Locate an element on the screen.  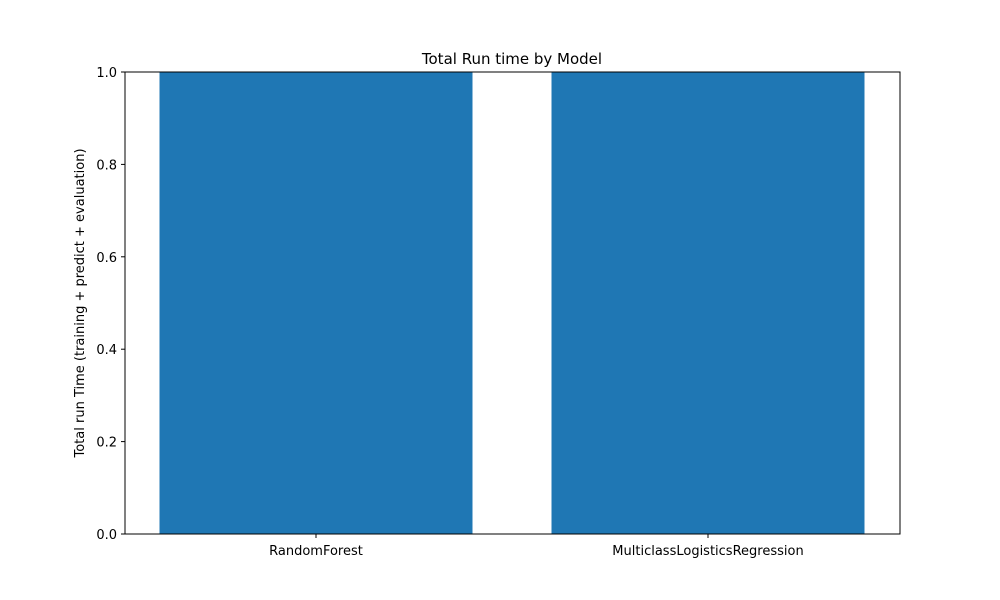
y-tick-label: 0.0 is located at coordinates (106, 535).